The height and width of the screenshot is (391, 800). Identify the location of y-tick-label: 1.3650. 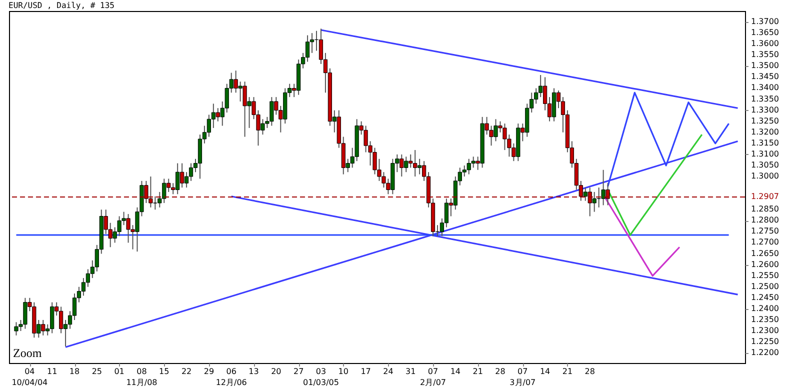
(765, 33).